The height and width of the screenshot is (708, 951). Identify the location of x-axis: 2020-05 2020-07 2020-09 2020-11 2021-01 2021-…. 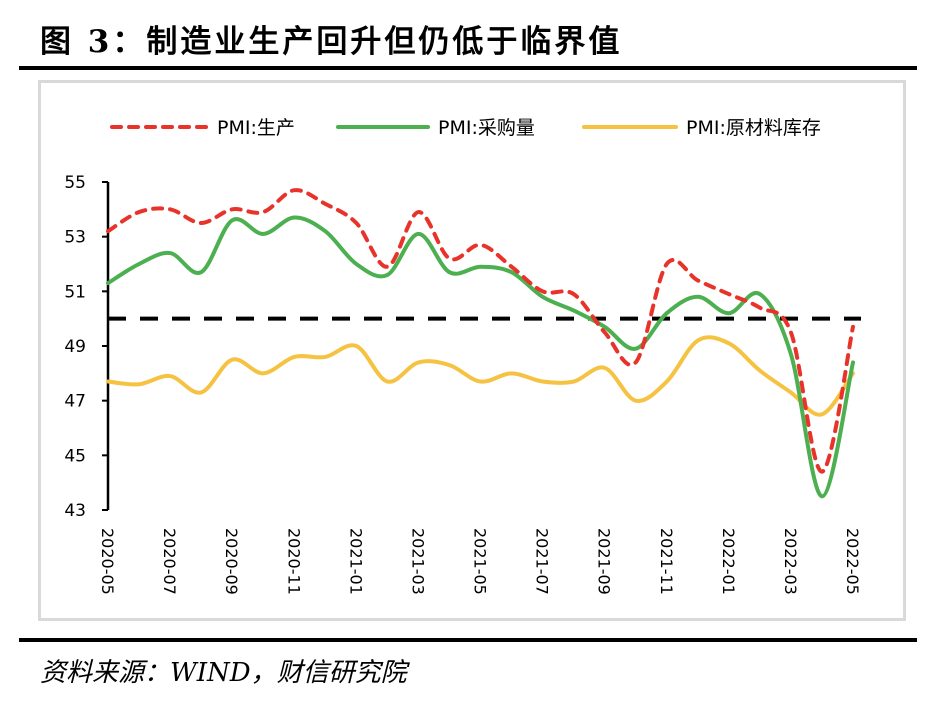
(480, 561).